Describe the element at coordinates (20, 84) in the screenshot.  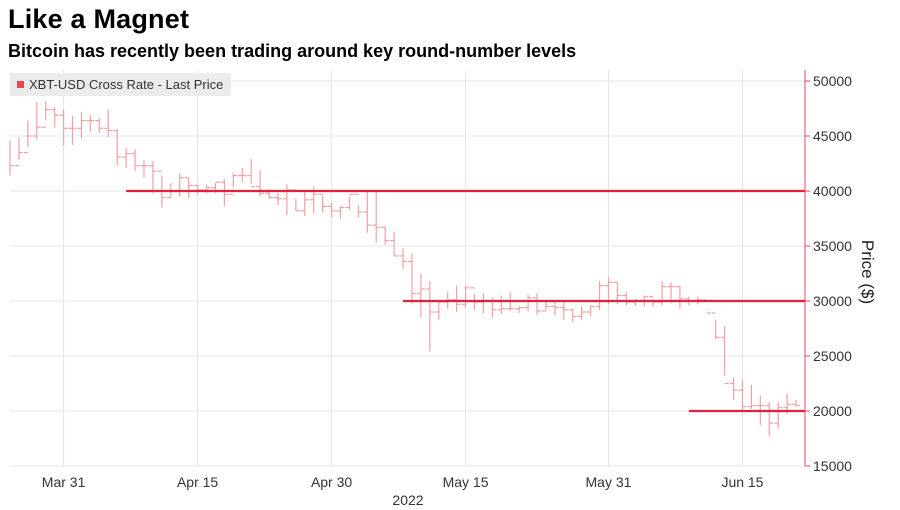
I see `legend-swatch` at that location.